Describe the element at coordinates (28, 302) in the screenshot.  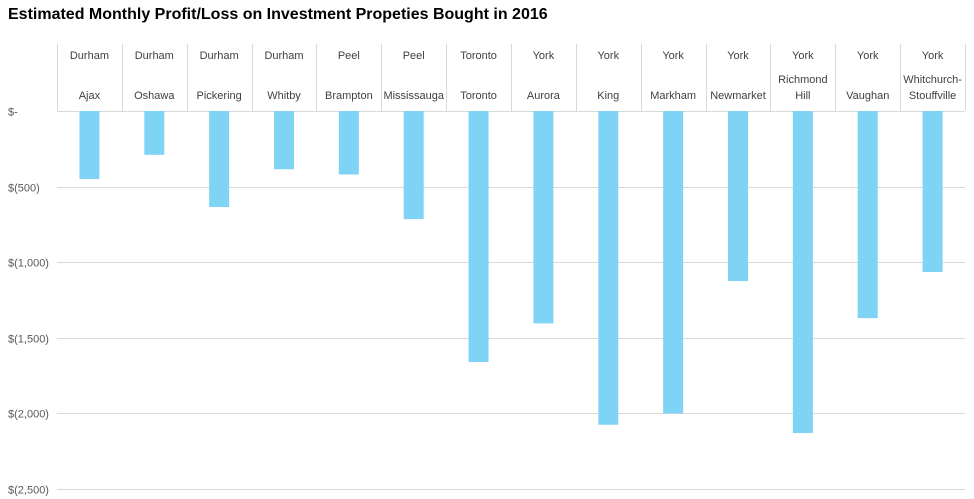
I see `y-axis-labels: $- $(500) $(1,000) $(1,500) $(2,000) $(2,500)` at that location.